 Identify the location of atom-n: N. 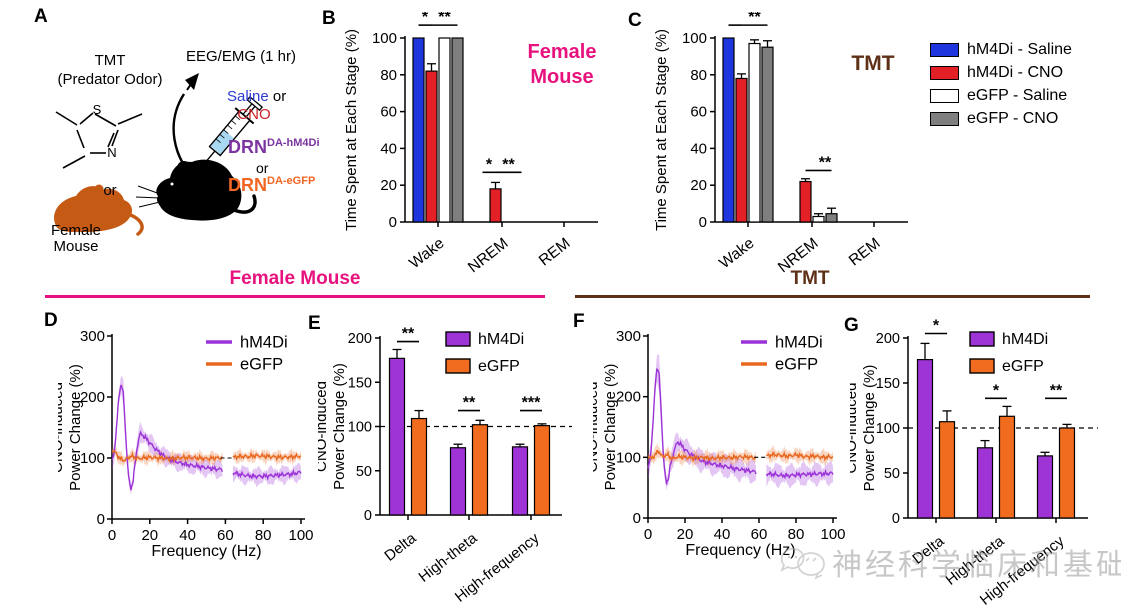
(111, 152).